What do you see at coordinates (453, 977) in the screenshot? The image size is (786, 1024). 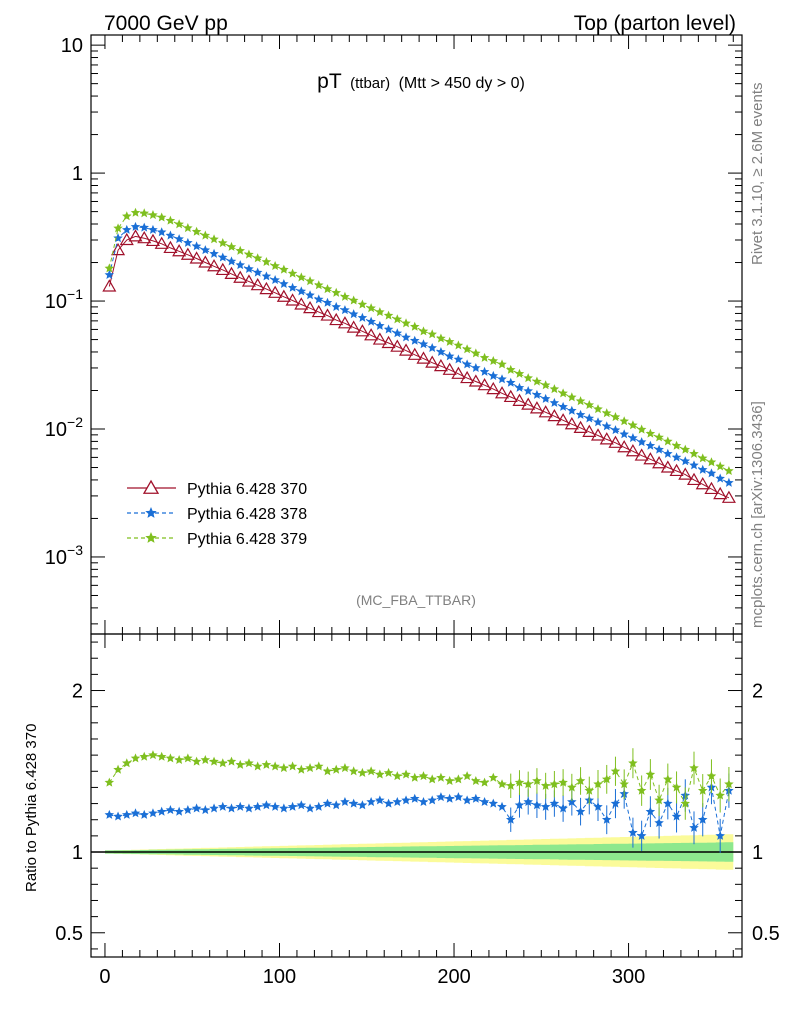 I see `ratio-xtick-label: 200` at bounding box center [453, 977].